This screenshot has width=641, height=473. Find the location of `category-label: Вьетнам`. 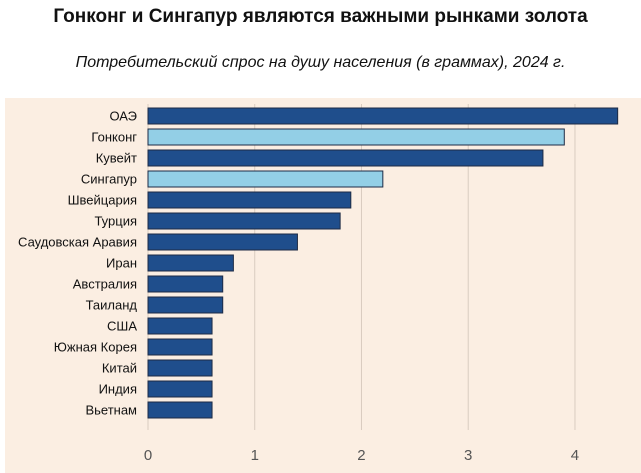

category-label: Вьетнам is located at coordinates (111, 410).